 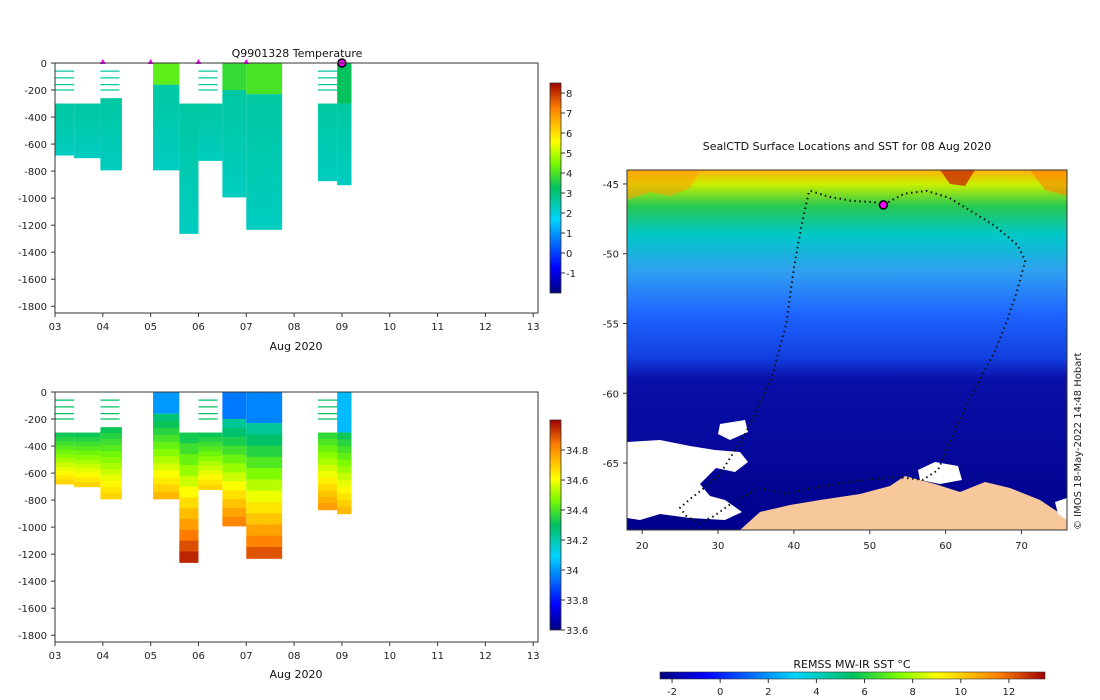 I want to click on lat-tick-label: -45, so click(x=611, y=185).